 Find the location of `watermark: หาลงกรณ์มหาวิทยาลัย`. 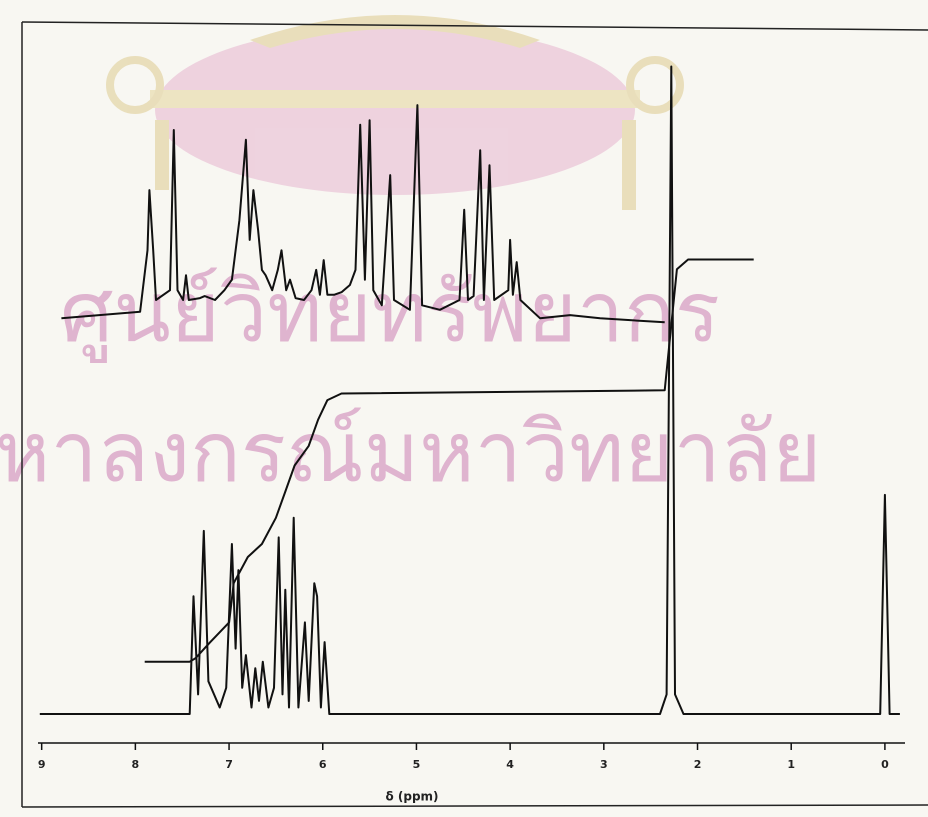

watermark: หาลงกรณ์มหาวิทยาลัย is located at coordinates (410, 452).